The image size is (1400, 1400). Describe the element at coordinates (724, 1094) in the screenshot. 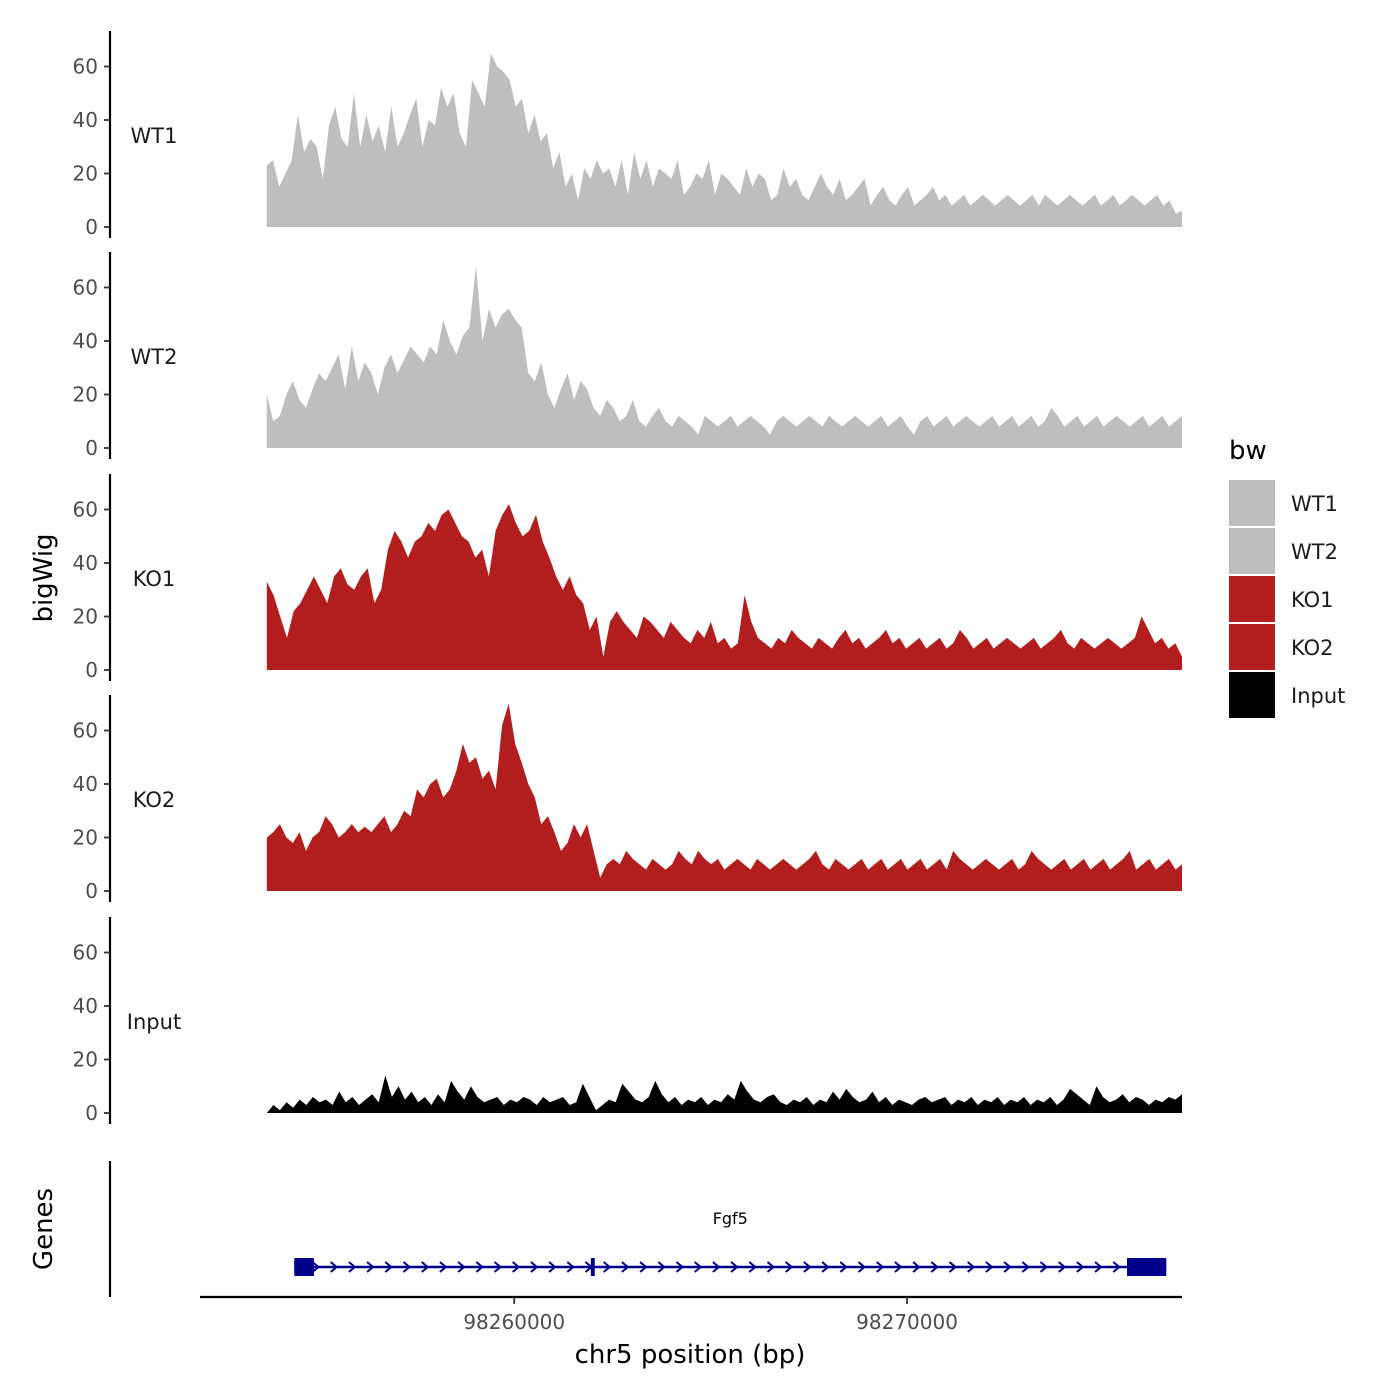

I see `signal-area-input` at that location.